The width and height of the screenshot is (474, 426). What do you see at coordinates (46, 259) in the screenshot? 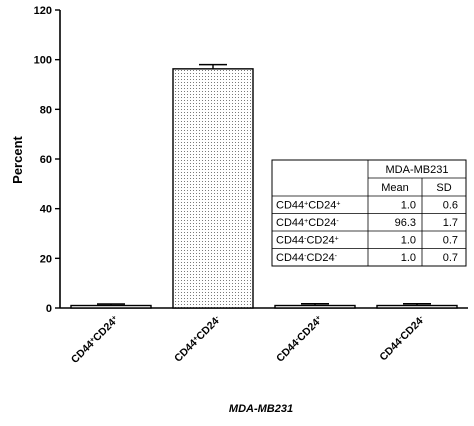
I see `y-tick-label: 20` at bounding box center [46, 259].